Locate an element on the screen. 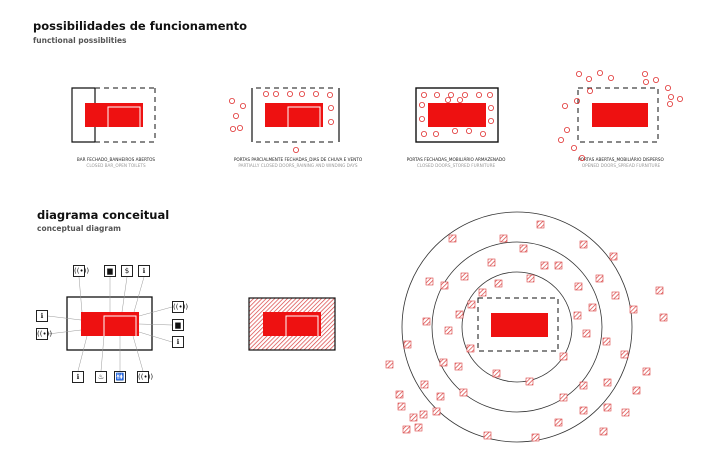 This screenshot has height=472, width=708. section-subtitle-conceptual: conceptual diagram is located at coordinates (79, 228).